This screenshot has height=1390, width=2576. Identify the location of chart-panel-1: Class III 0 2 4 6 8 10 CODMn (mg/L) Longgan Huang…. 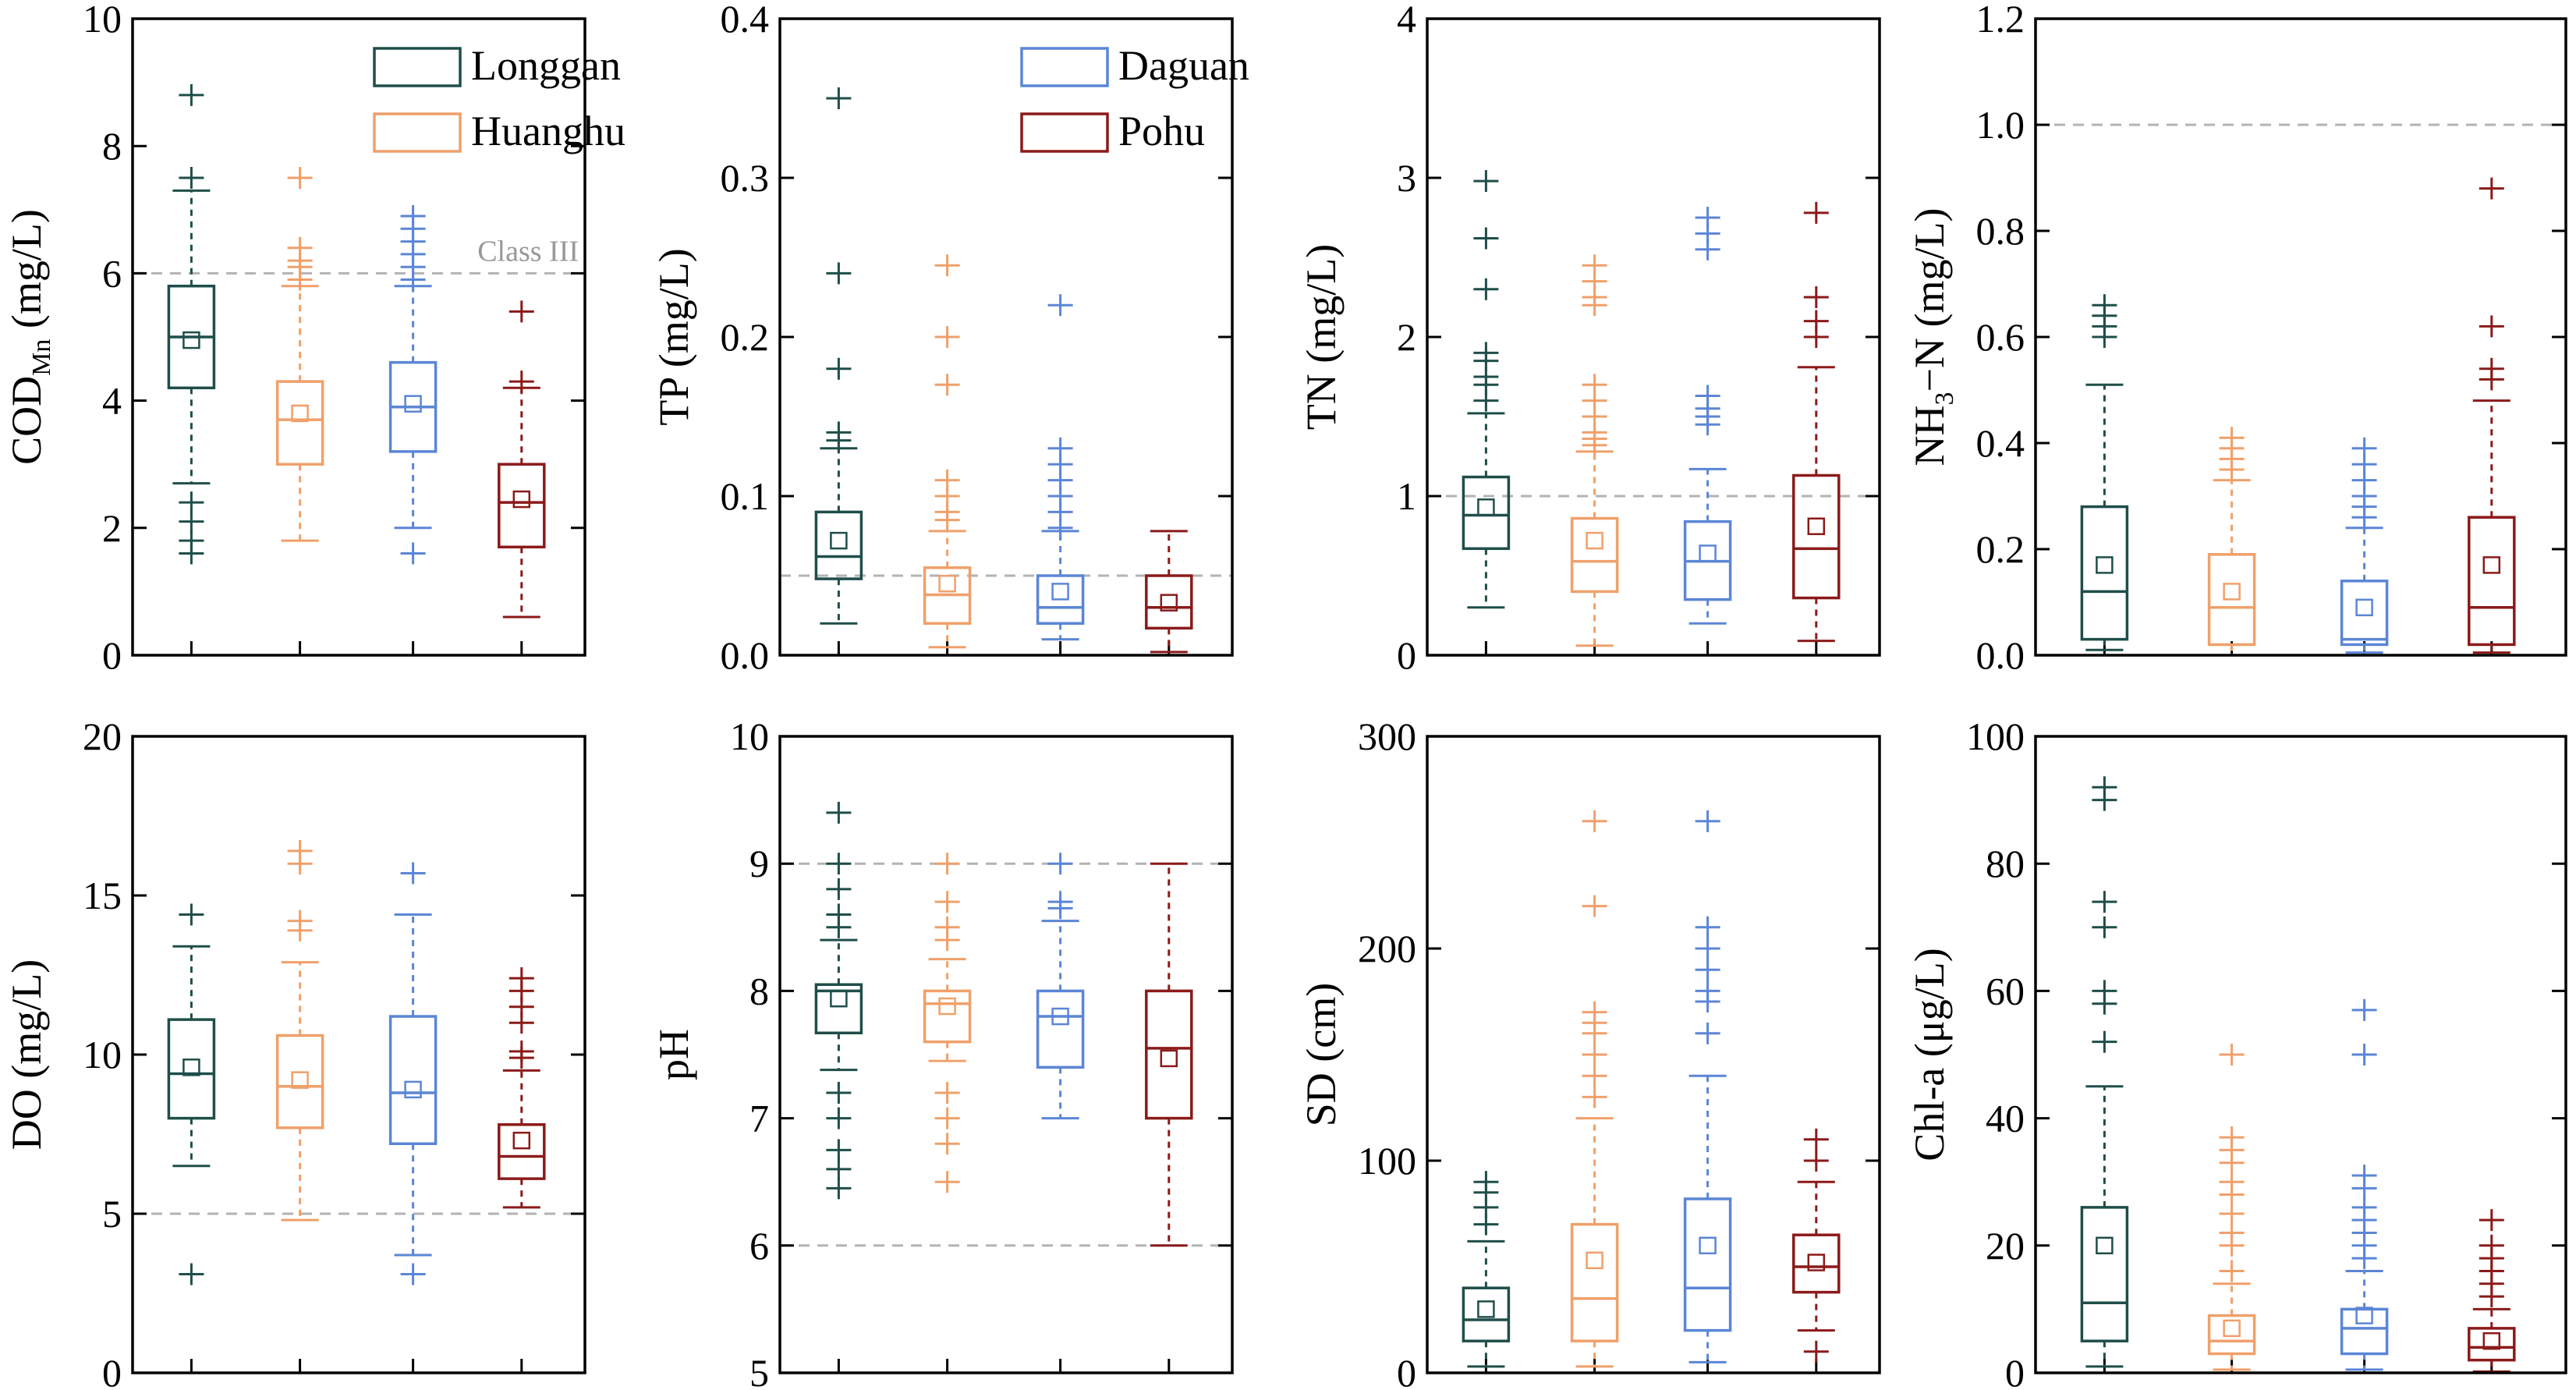
(314, 338).